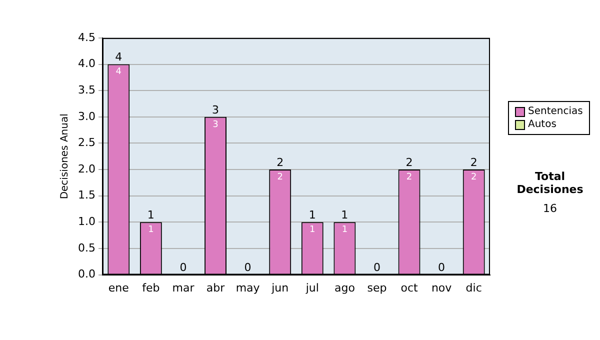 The width and height of the screenshot is (600, 340). I want to click on x-tick-label: mar, so click(183, 287).